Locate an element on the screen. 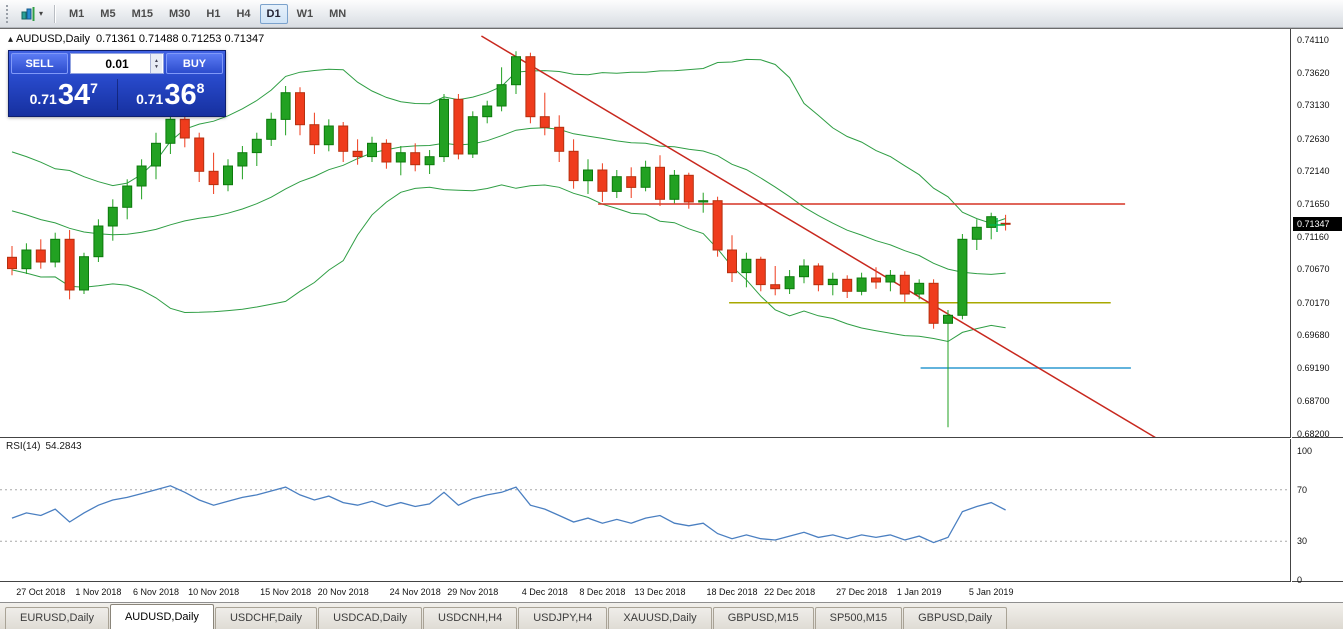  price-tick: 0.70670 is located at coordinates (1313, 269).